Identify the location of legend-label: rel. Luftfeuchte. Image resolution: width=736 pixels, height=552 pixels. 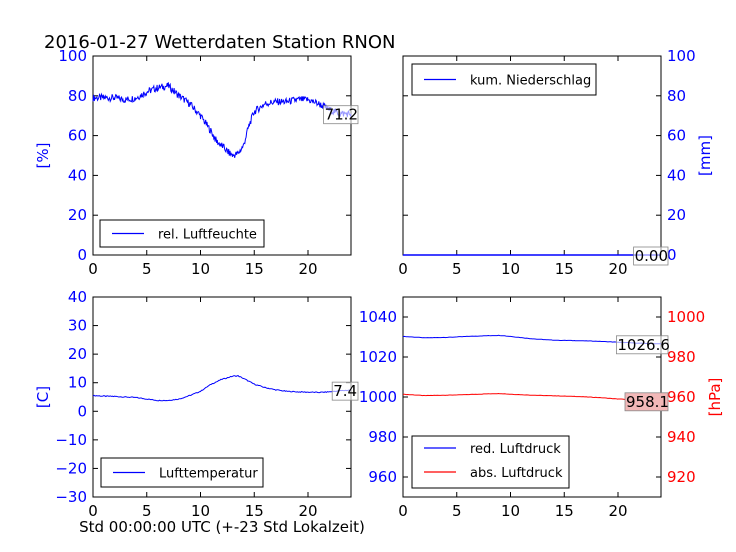
(207, 235).